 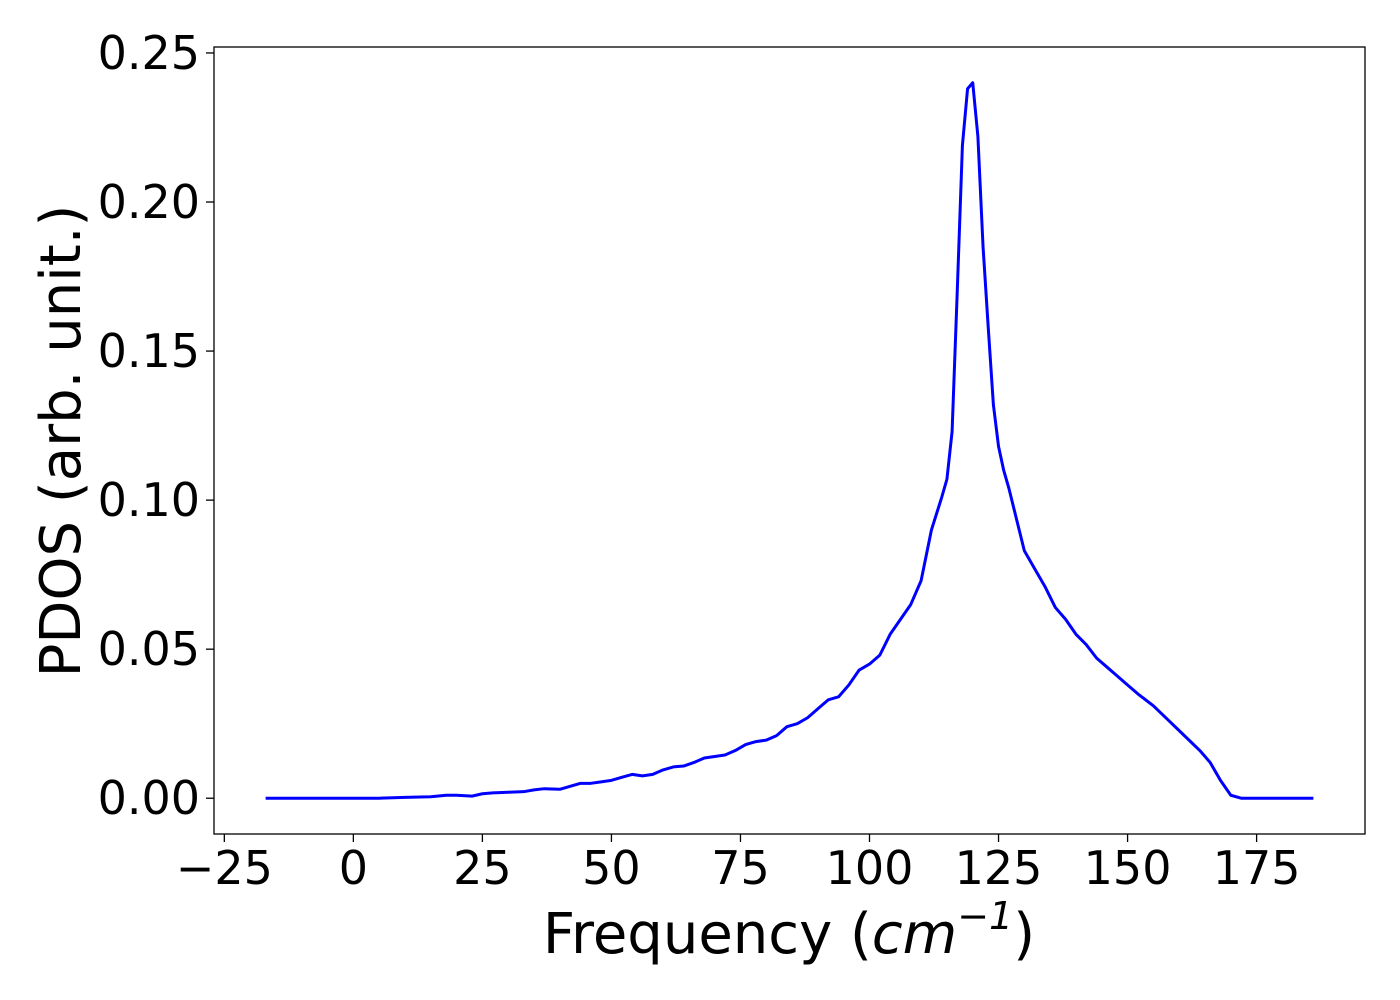 What do you see at coordinates (156, 425) in the screenshot?
I see `y-axis-ticks: 0.00 0.05 0.10 0.15 0.20 0.25` at bounding box center [156, 425].